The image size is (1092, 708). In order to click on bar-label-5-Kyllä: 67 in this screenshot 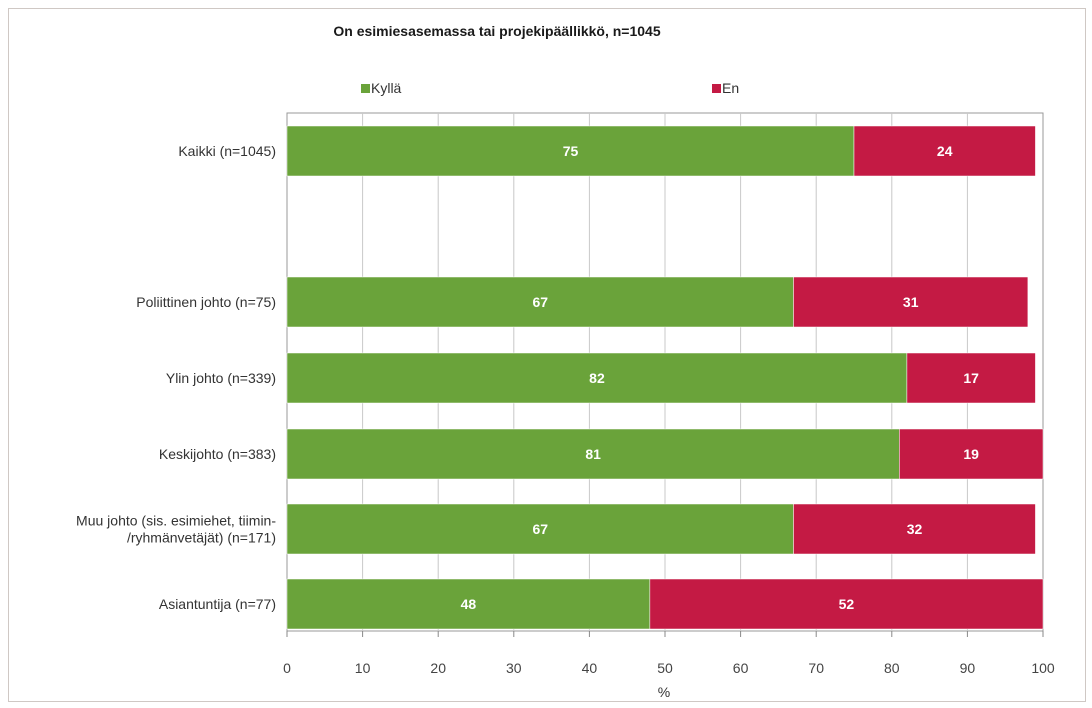, I will do `click(540, 529)`.